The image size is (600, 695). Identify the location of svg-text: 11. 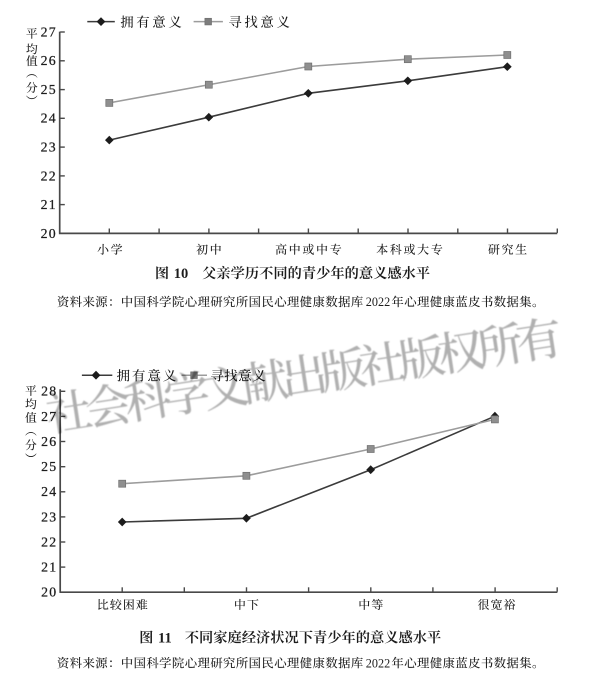
(165, 638).